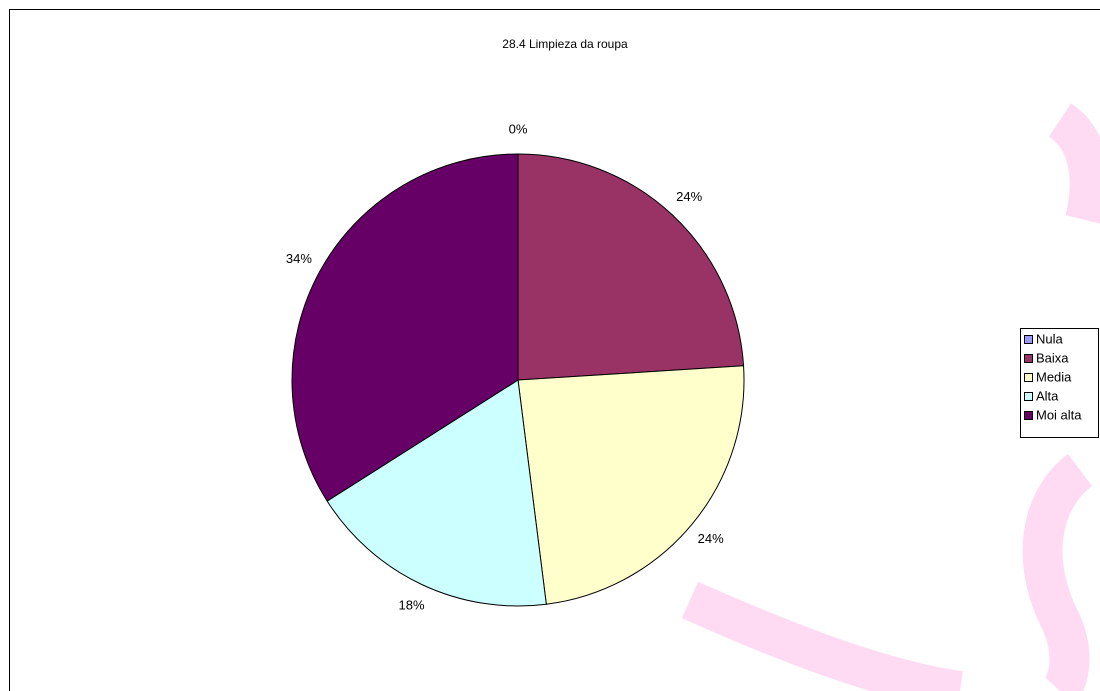 Image resolution: width=1100 pixels, height=691 pixels. I want to click on data-label: 18%, so click(412, 605).